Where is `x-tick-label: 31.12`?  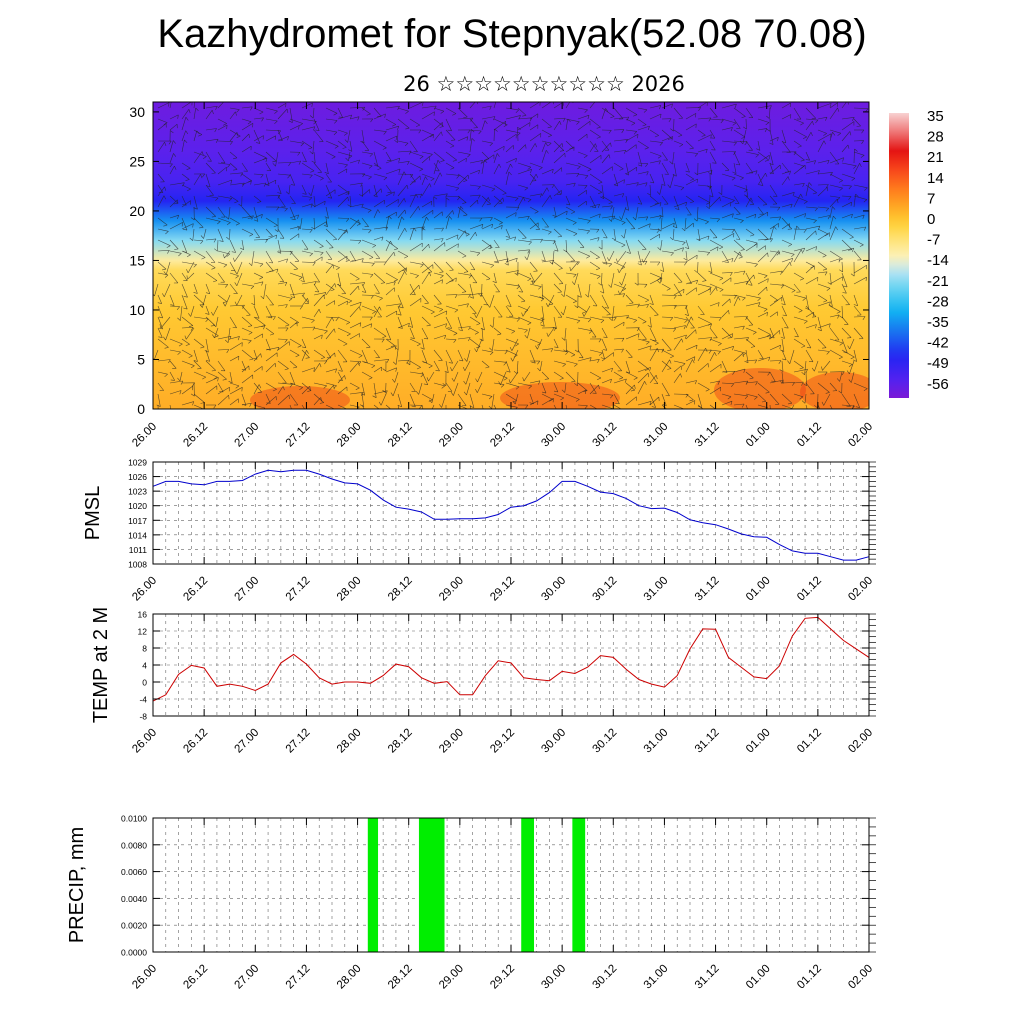
x-tick-label: 31.12 is located at coordinates (707, 589).